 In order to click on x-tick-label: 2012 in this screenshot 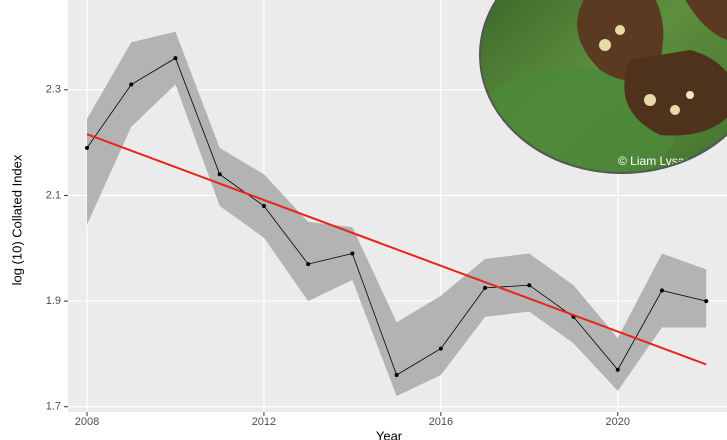, I will do `click(264, 422)`.